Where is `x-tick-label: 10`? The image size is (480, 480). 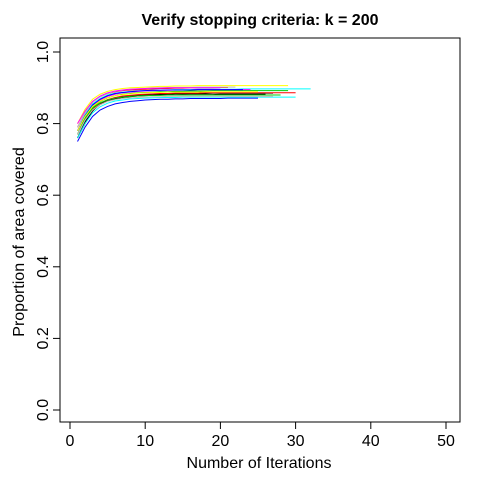 x-tick-label: 10 is located at coordinates (145, 441).